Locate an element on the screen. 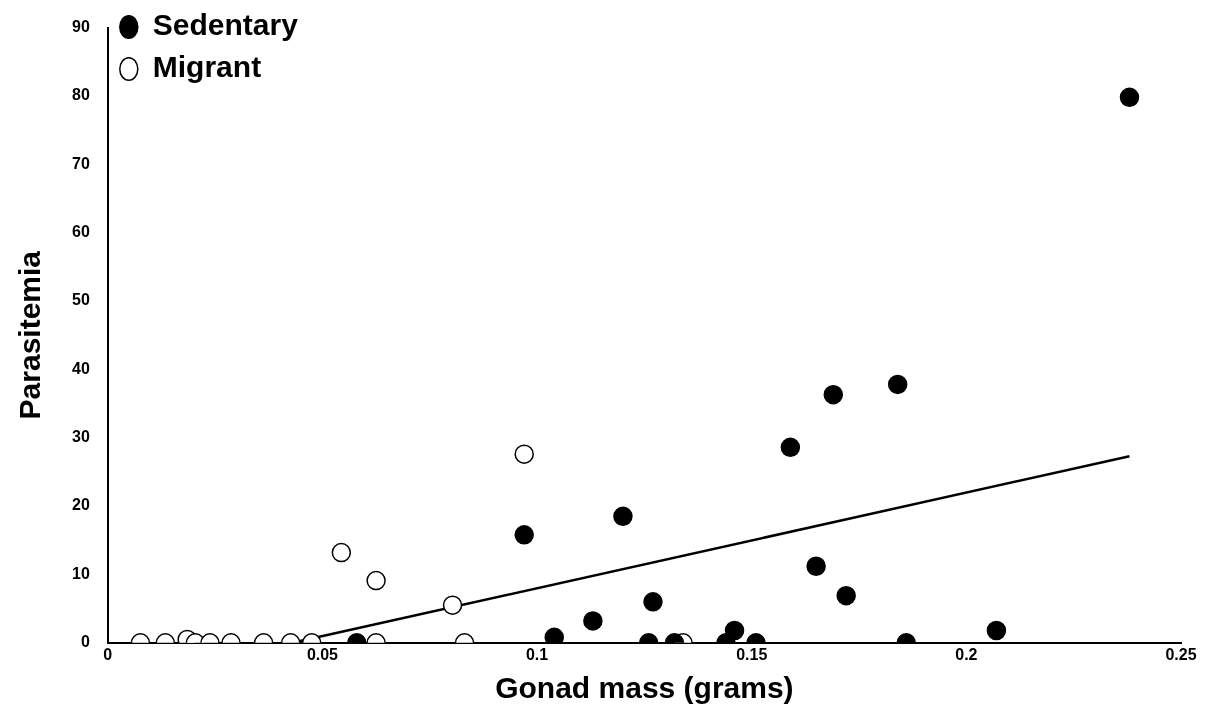 This screenshot has width=1206, height=717. x-tick-label: 0.15 is located at coordinates (752, 654).